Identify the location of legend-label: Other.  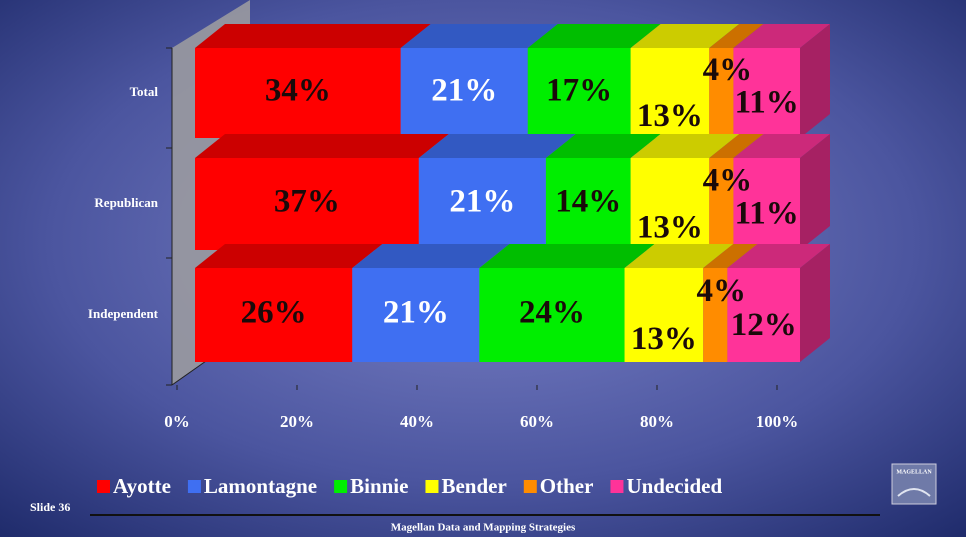
(567, 486).